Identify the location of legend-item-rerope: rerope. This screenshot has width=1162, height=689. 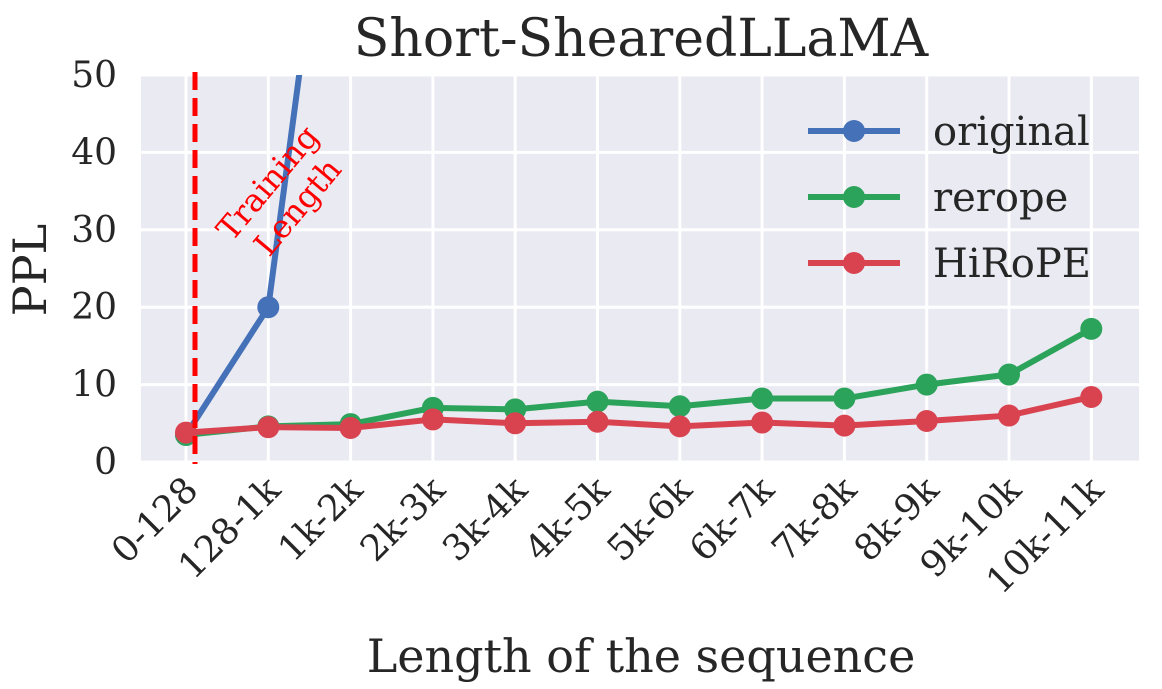
(938, 198).